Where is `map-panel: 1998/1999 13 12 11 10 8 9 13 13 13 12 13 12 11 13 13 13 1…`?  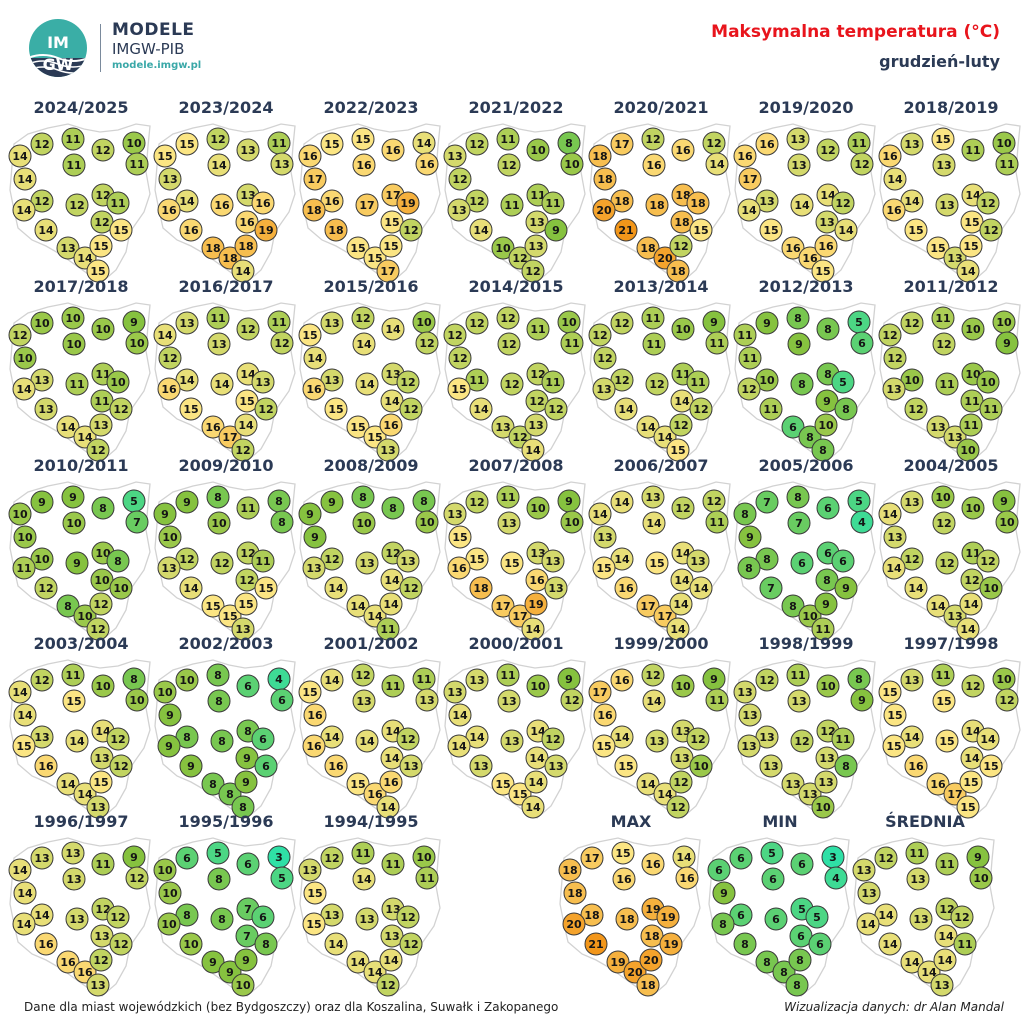
map-panel: 1998/1999 13 12 11 10 8 9 13 13 13 12 13 12 11 13 13 13 1… is located at coordinates (806, 726).